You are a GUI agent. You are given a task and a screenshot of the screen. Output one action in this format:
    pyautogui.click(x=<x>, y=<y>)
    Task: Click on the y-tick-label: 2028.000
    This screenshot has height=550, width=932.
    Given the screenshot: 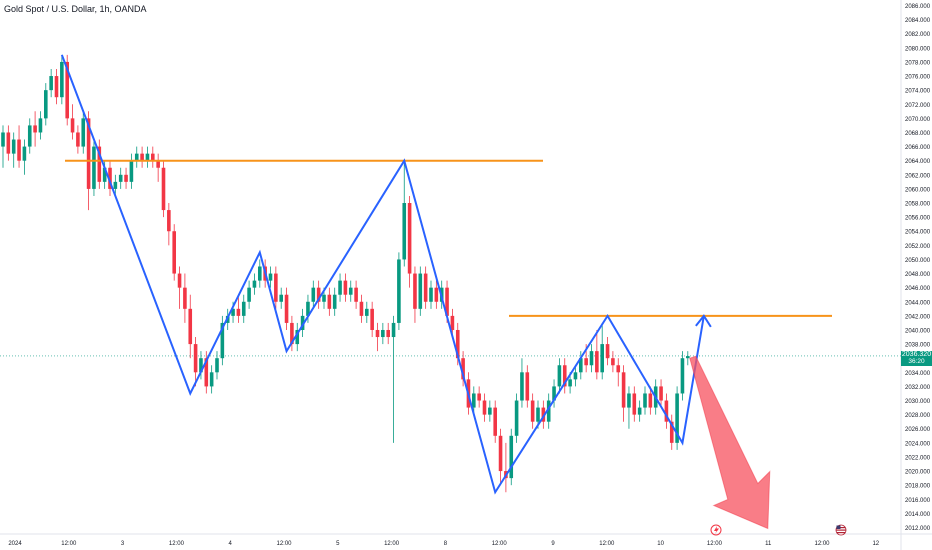 What is the action you would take?
    pyautogui.click(x=918, y=416)
    